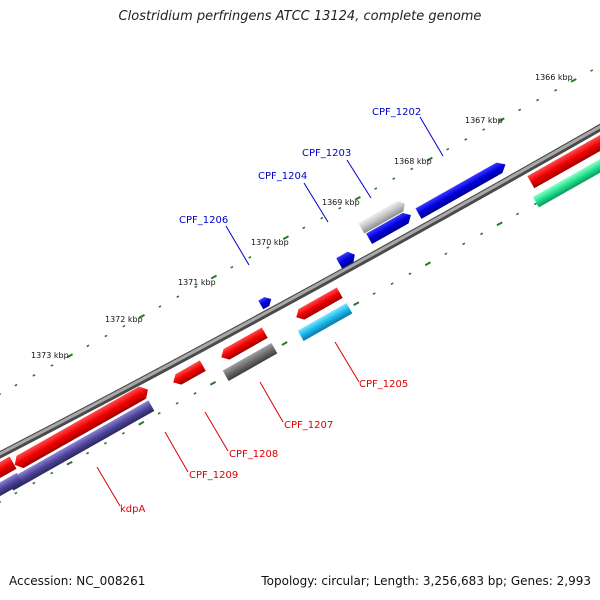 This screenshot has height=600, width=600. I want to click on scale-label-1366: 1366 kbp, so click(554, 77).